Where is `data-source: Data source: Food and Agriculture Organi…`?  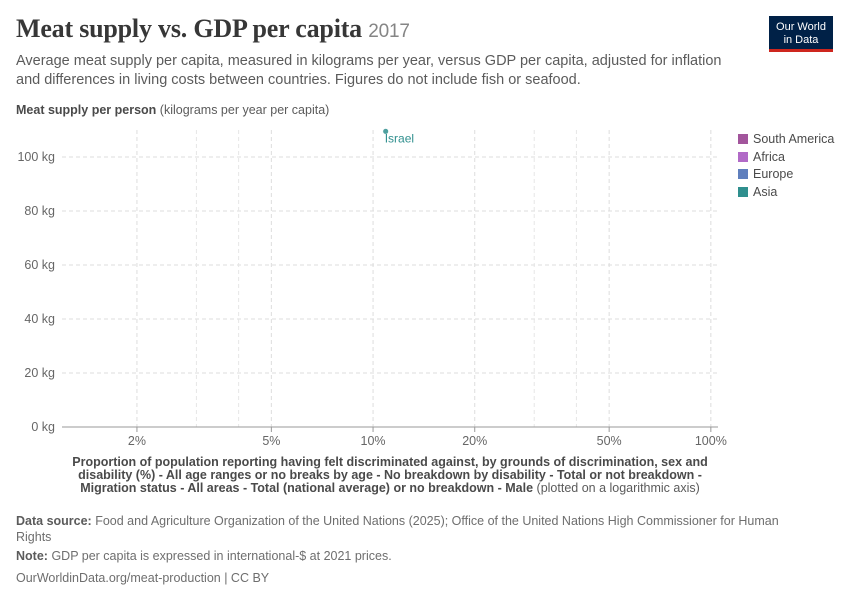 data-source: Data source: Food and Agriculture Organi… is located at coordinates (397, 529).